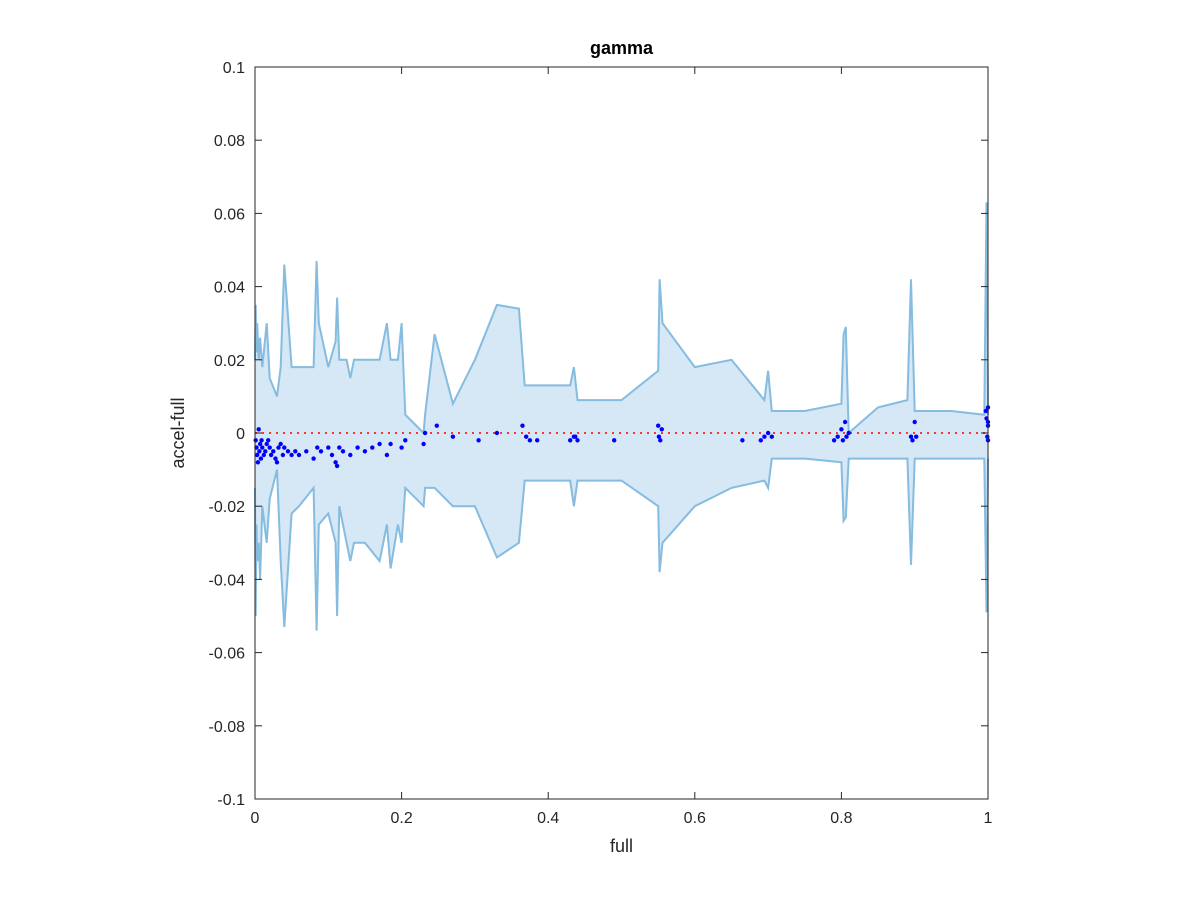 This screenshot has width=1200, height=900. What do you see at coordinates (401, 818) in the screenshot?
I see `x-tick-label: 0.2` at bounding box center [401, 818].